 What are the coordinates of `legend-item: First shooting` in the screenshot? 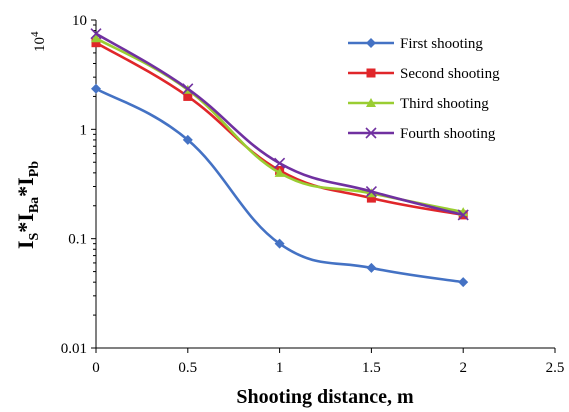 It's located at (415, 44).